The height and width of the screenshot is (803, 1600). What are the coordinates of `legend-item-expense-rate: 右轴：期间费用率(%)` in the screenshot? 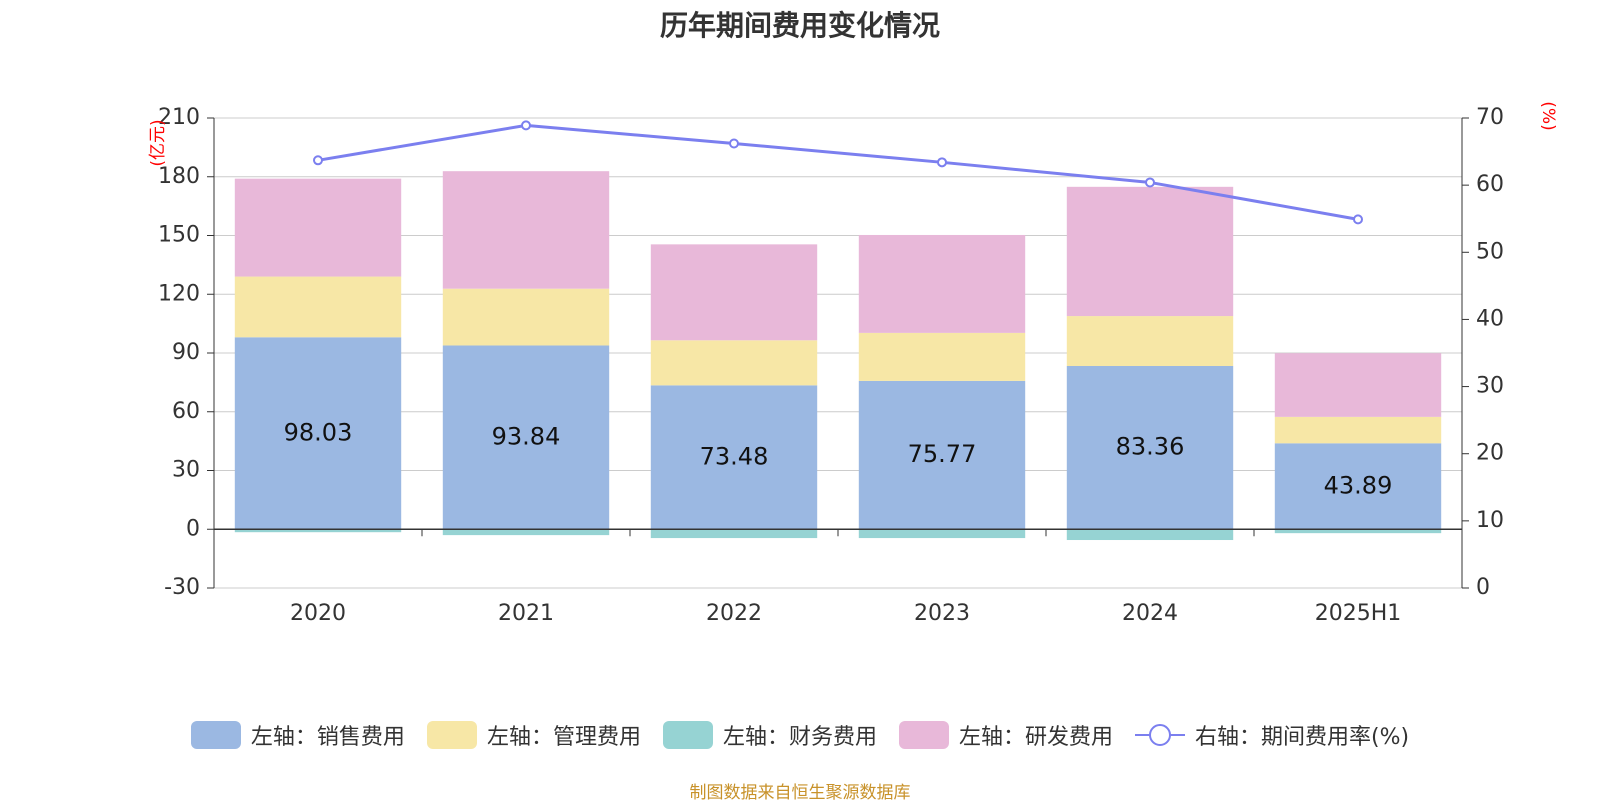 It's located at (1272, 735).